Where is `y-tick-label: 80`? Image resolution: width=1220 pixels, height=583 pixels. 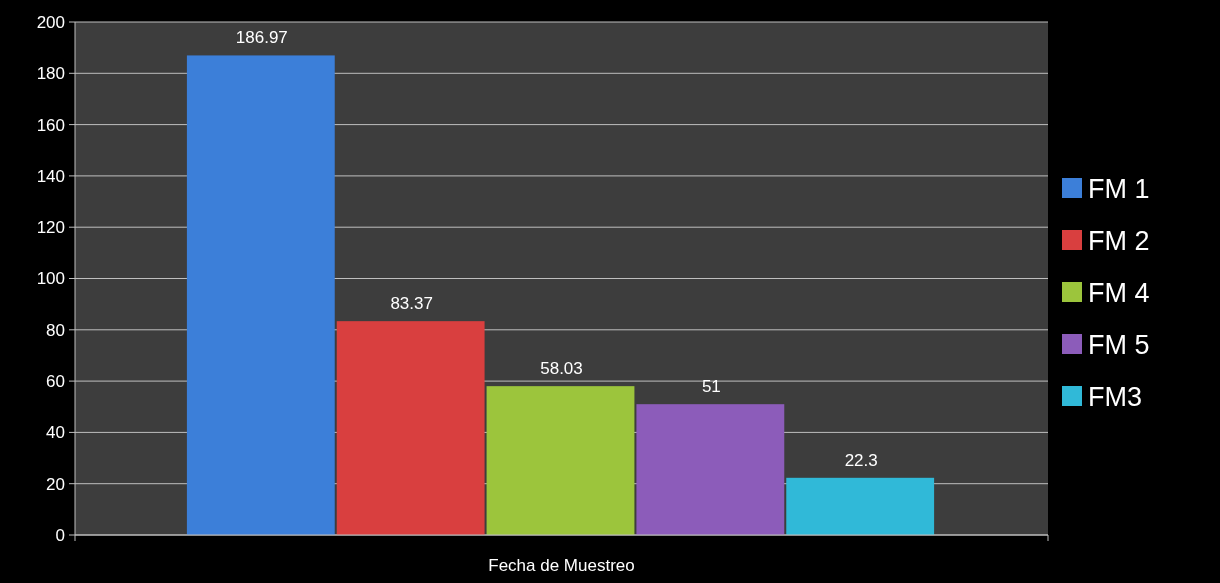
y-tick-label: 80 is located at coordinates (55, 330).